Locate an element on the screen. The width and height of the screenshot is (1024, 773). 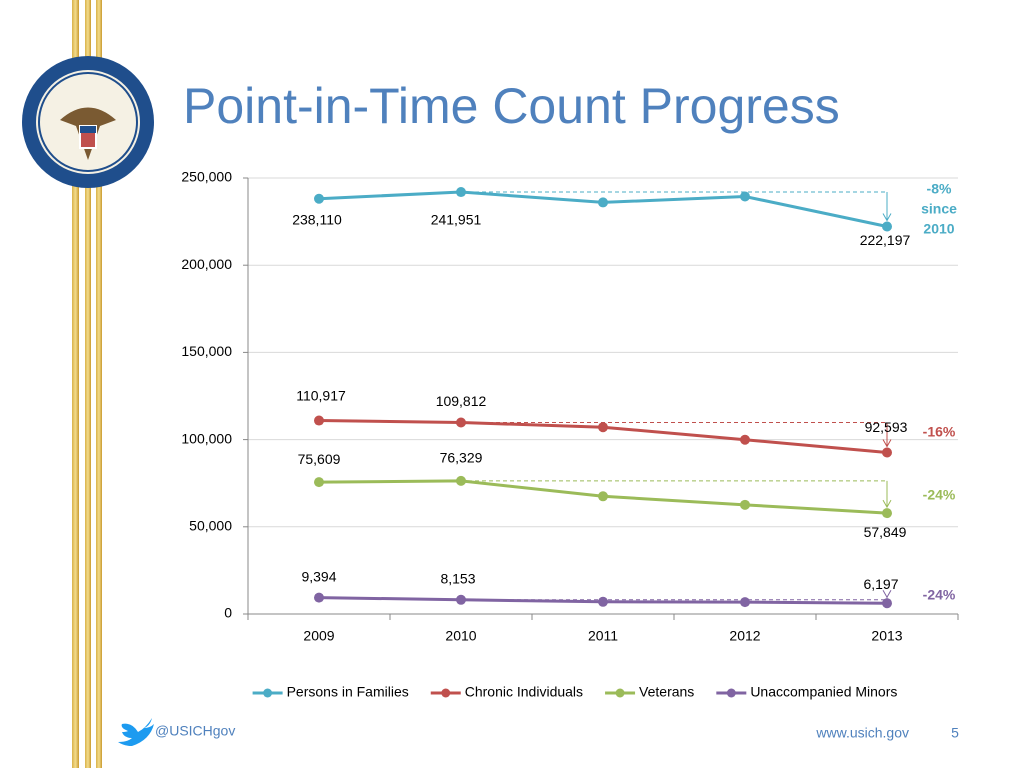
y-tick-label: 250,000 is located at coordinates (206, 177).